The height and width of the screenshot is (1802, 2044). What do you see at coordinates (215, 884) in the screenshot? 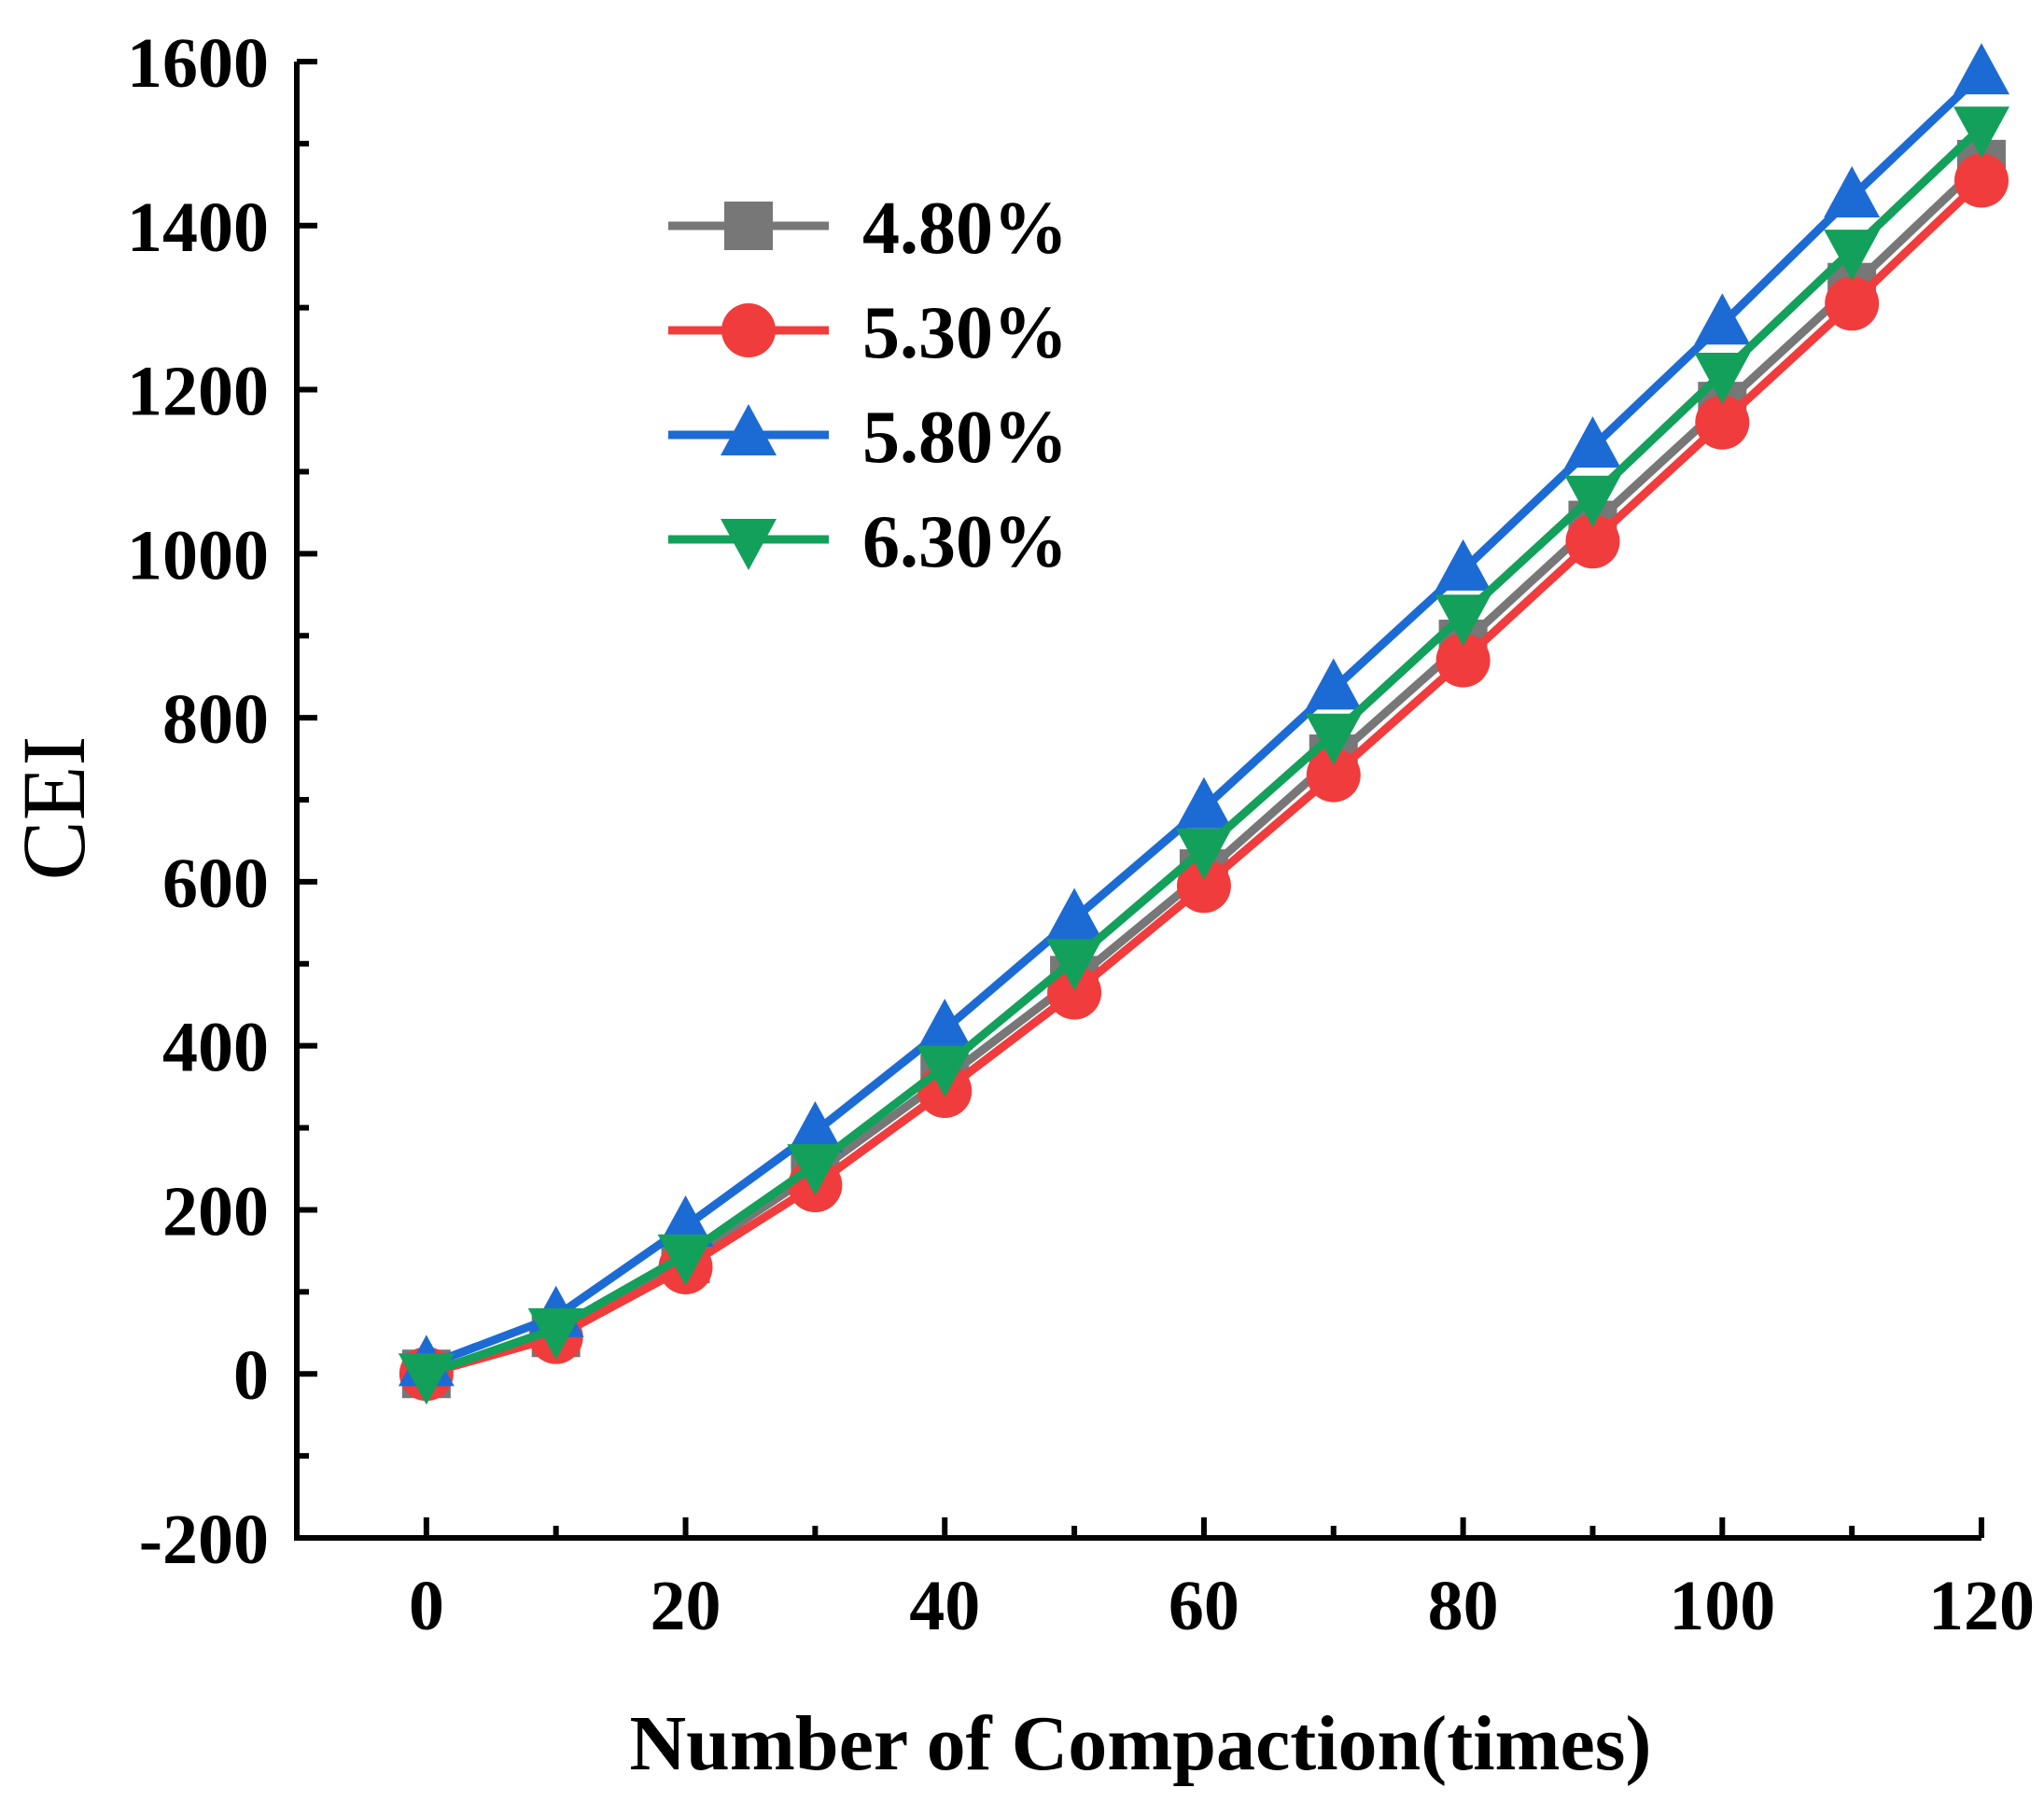
I see `y-tick-label-600: 600` at bounding box center [215, 884].